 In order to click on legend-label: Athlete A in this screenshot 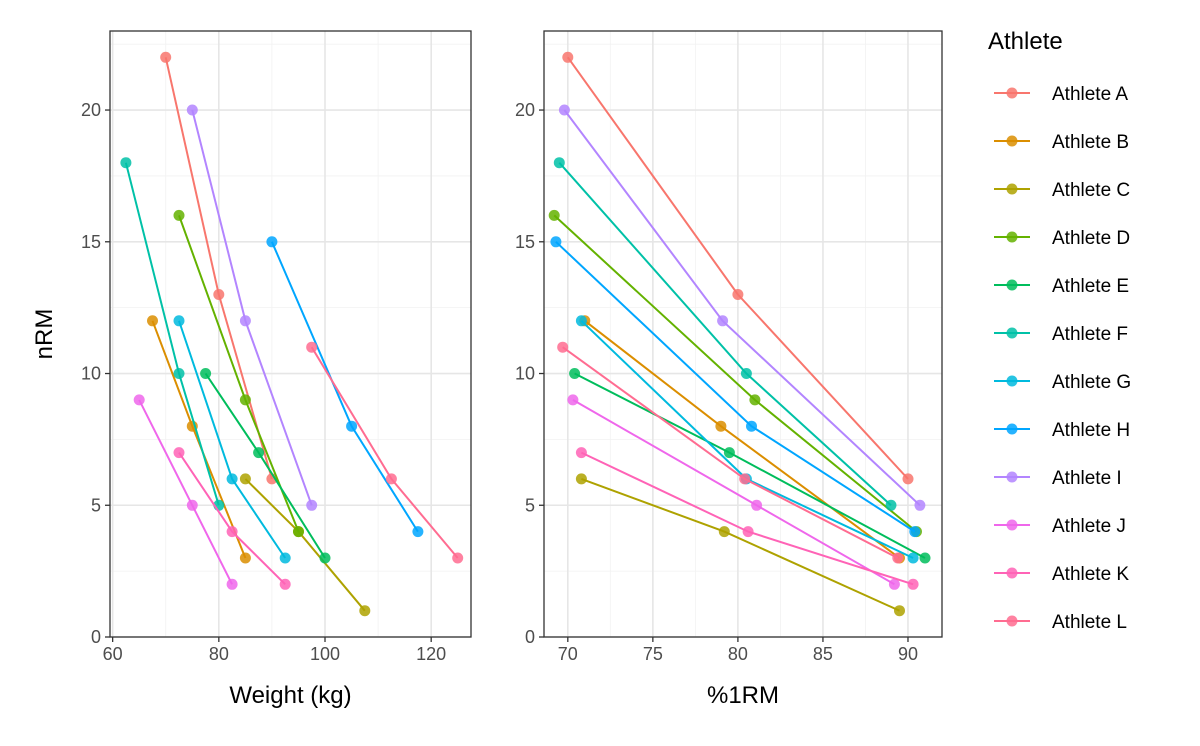, I will do `click(1090, 94)`.